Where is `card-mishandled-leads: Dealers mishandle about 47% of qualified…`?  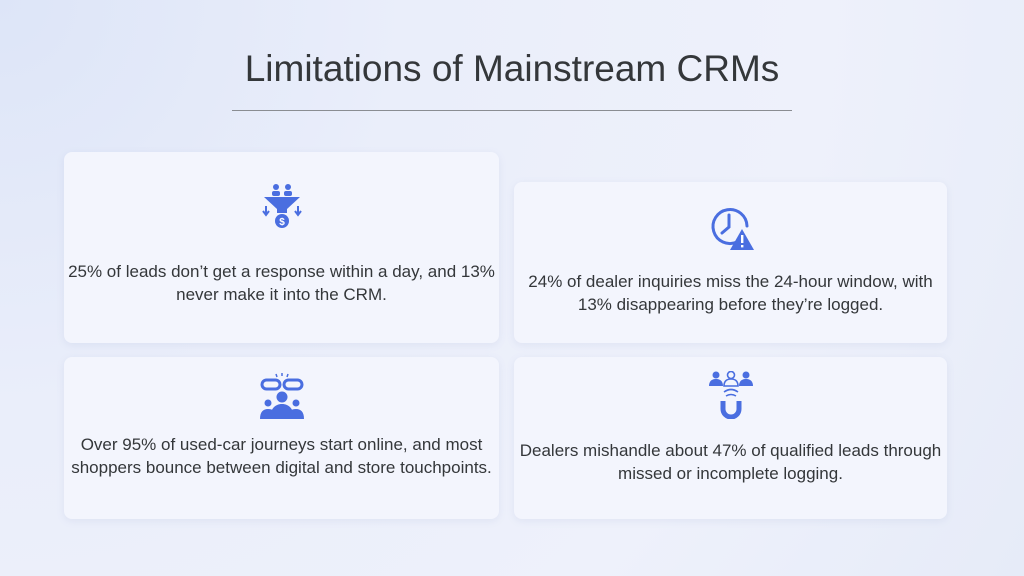
card-mishandled-leads: Dealers mishandle about 47% of qualified… is located at coordinates (730, 438).